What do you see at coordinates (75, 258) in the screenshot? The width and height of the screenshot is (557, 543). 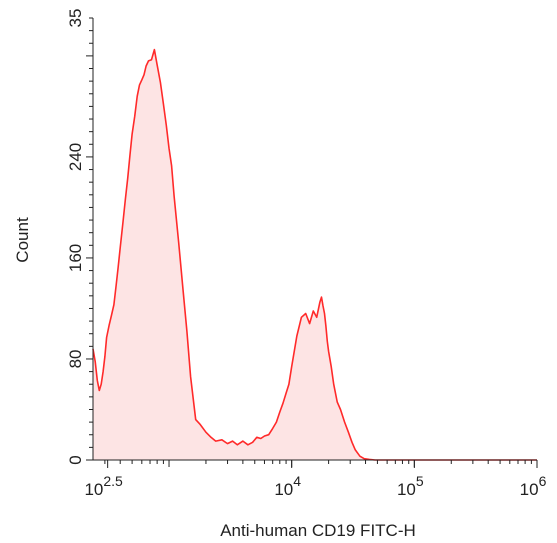 I see `y-tick-label: 160` at bounding box center [75, 258].